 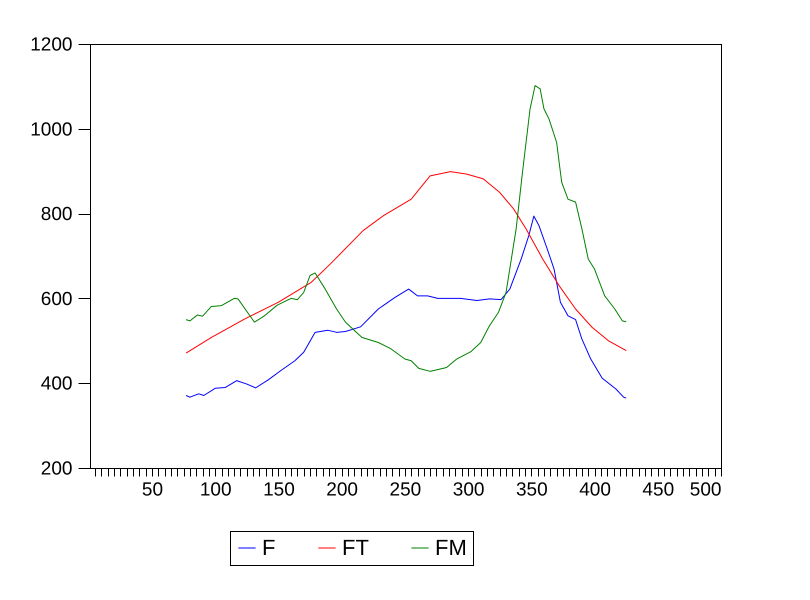 What do you see at coordinates (532, 490) in the screenshot?
I see `x-tick-label: 350` at bounding box center [532, 490].